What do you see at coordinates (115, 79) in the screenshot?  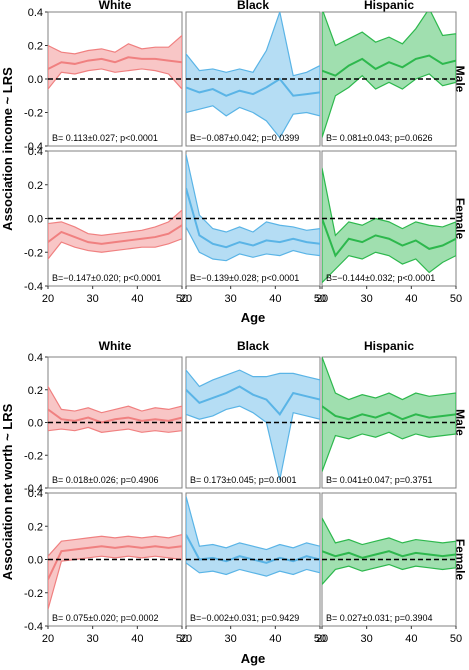 I see `panel-white-male: B= 0.113±0.027; p<0.0001` at bounding box center [115, 79].